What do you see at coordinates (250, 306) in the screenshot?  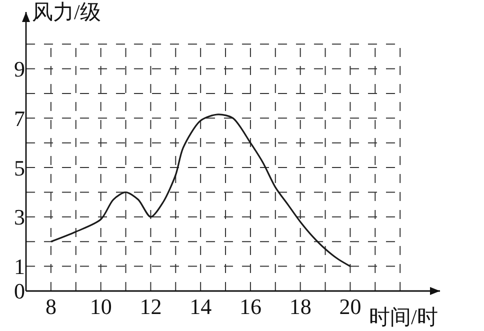 I see `x-tick-label: 16` at bounding box center [250, 306].